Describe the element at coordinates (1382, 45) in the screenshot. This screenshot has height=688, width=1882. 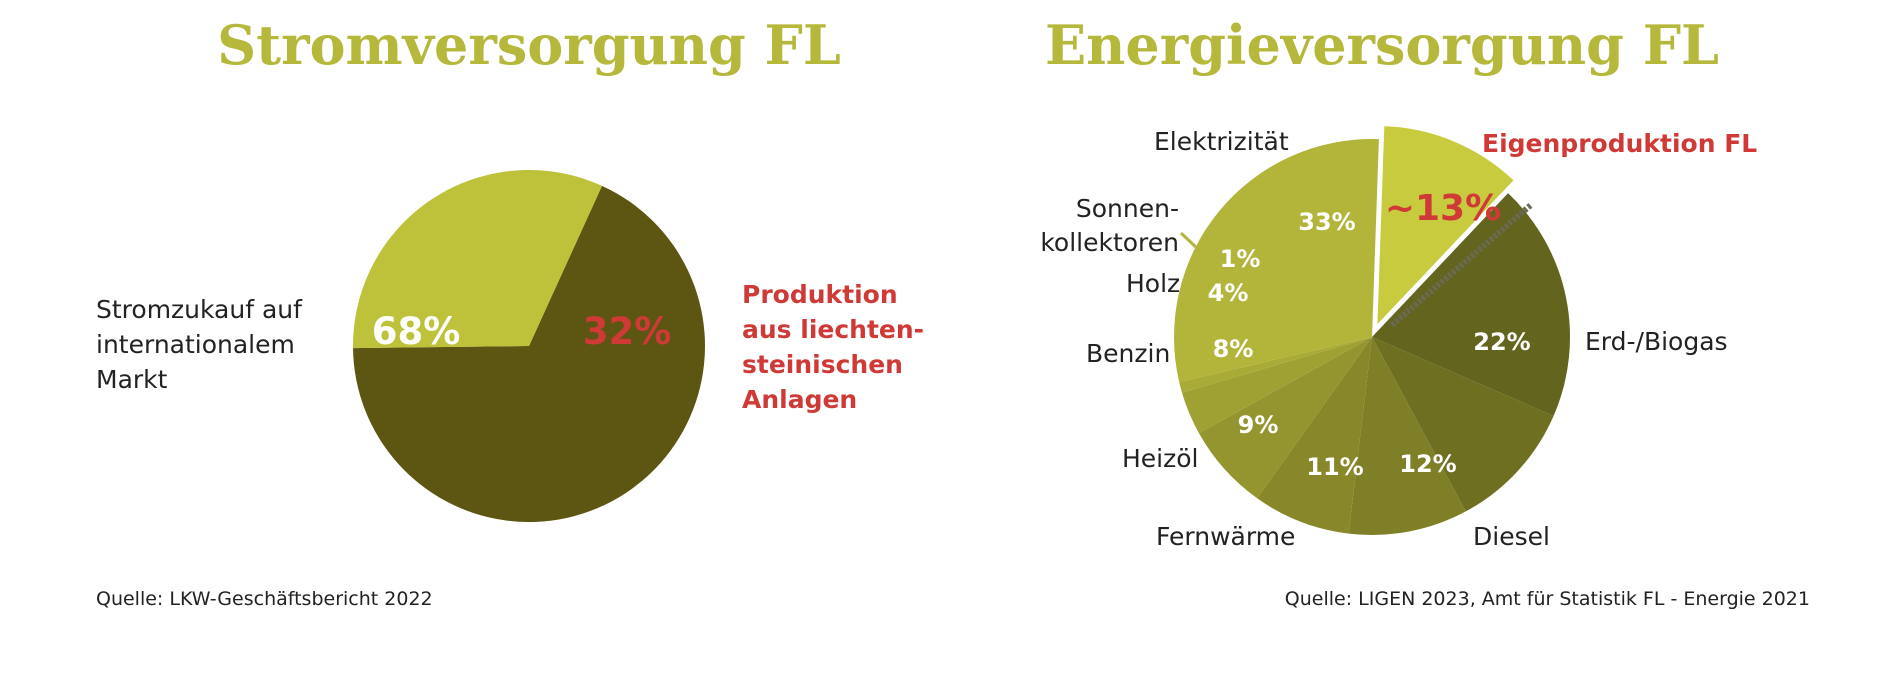
I see `energie-chart-title: Energieversorgung FL` at that location.